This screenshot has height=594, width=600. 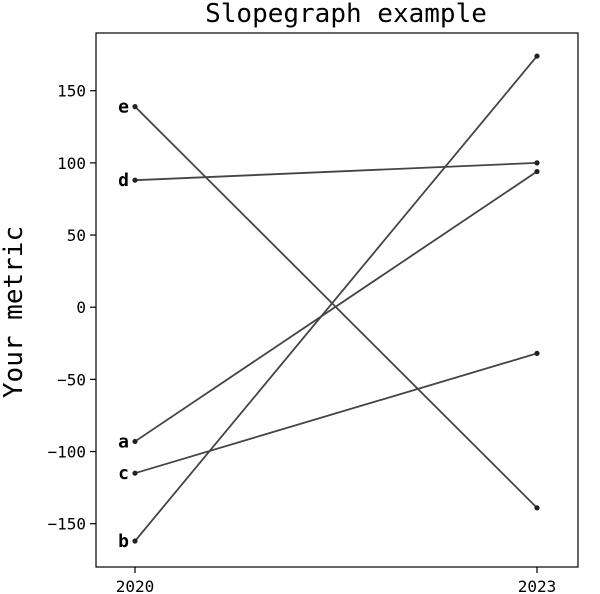 I want to click on data-point-c-start, so click(x=135, y=473).